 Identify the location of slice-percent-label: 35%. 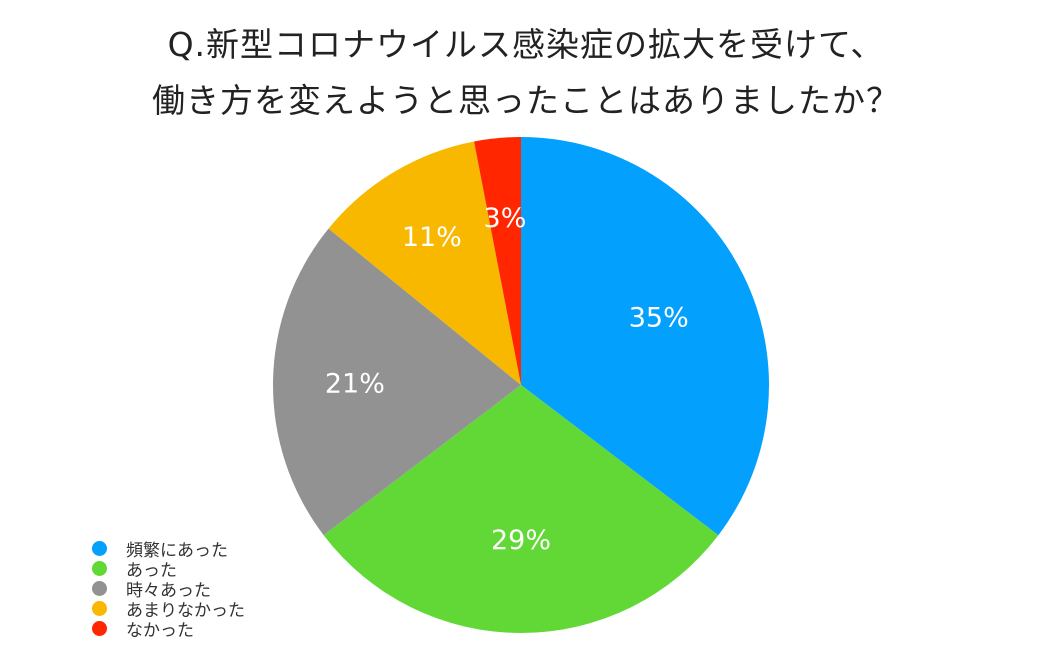
(659, 318).